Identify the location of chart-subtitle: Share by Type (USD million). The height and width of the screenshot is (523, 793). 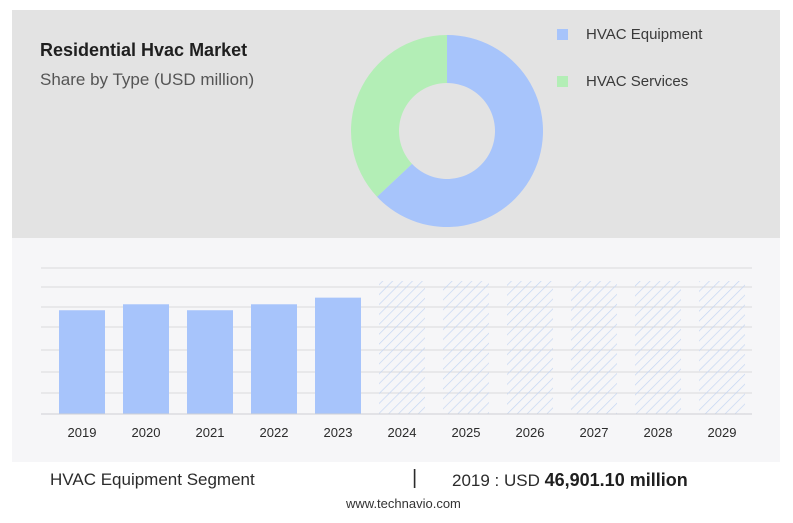
(147, 79).